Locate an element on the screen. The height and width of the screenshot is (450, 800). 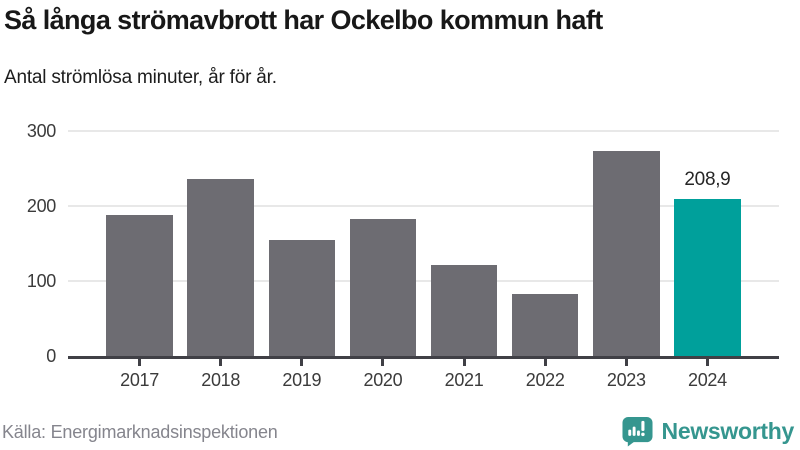
bar-slot-2019 is located at coordinates (301, 243).